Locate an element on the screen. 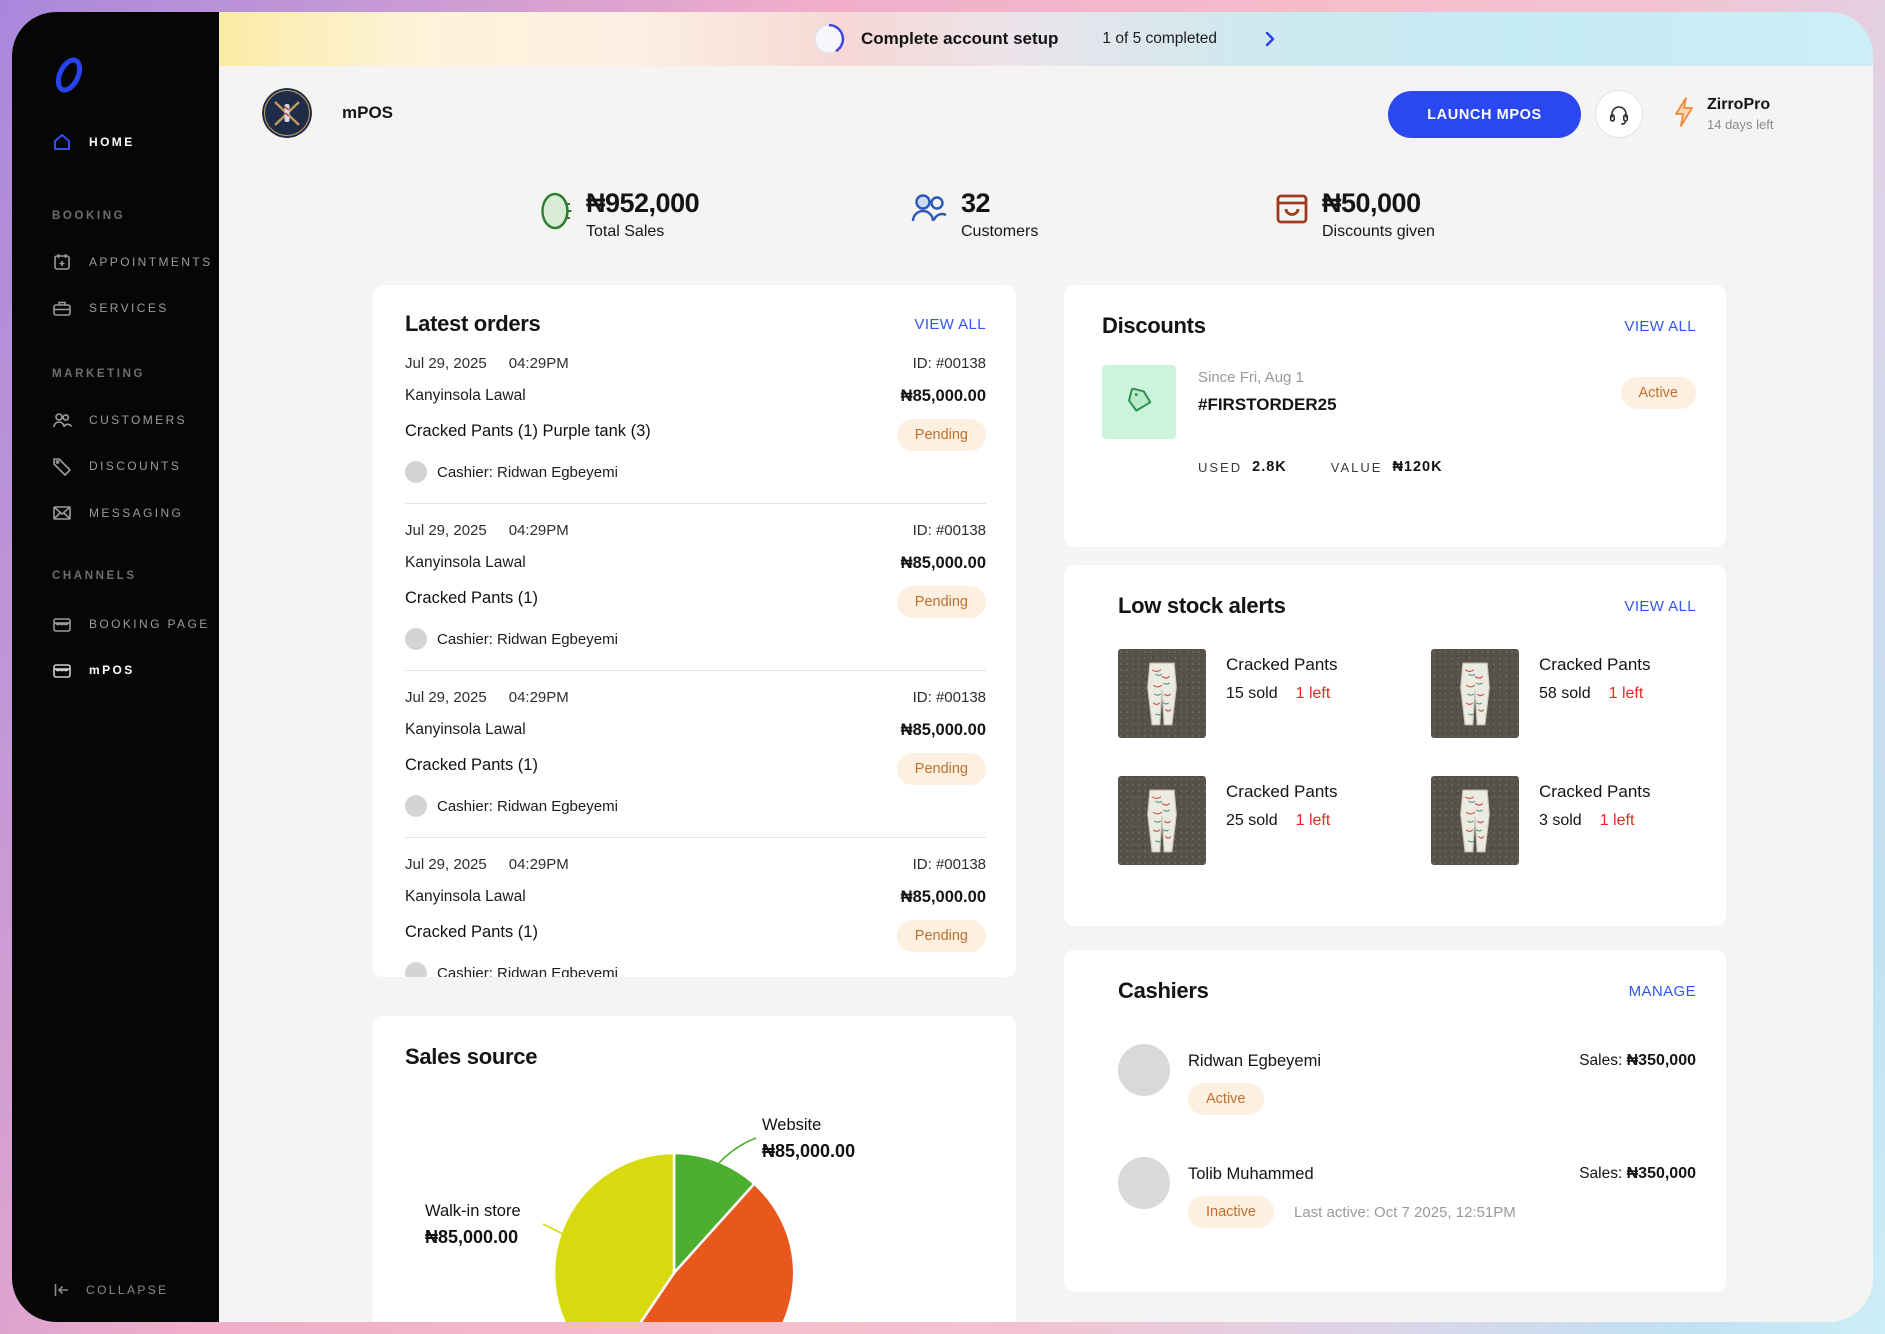  order-items: Cracked Pants (1) Purple tank (3) is located at coordinates (528, 431).